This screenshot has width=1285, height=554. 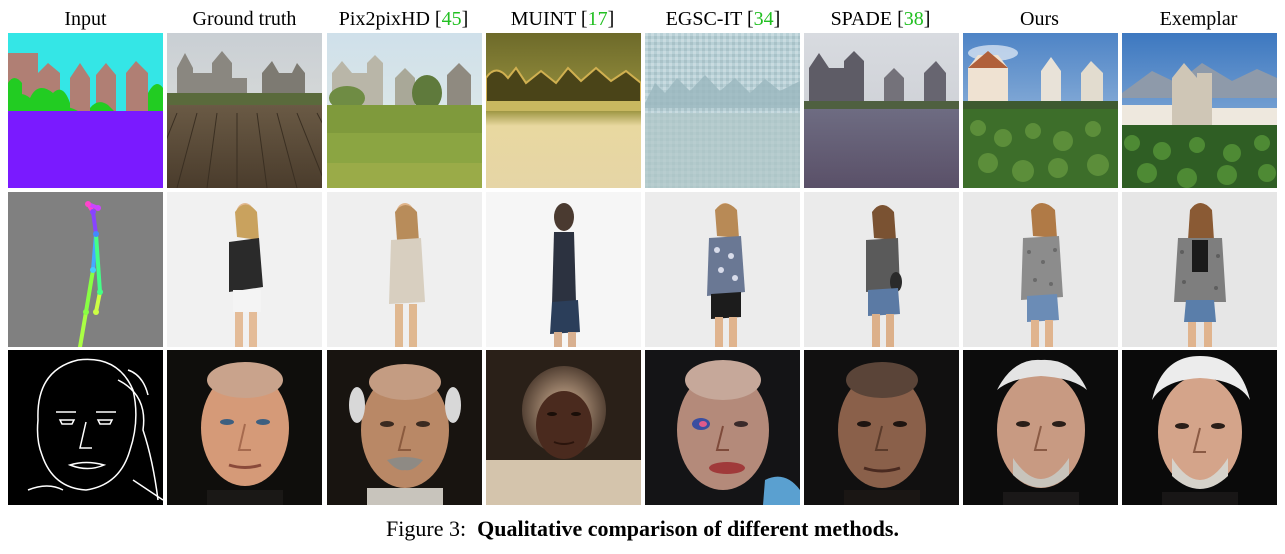 What do you see at coordinates (598, 19) in the screenshot?
I see `citation-link: 17` at bounding box center [598, 19].